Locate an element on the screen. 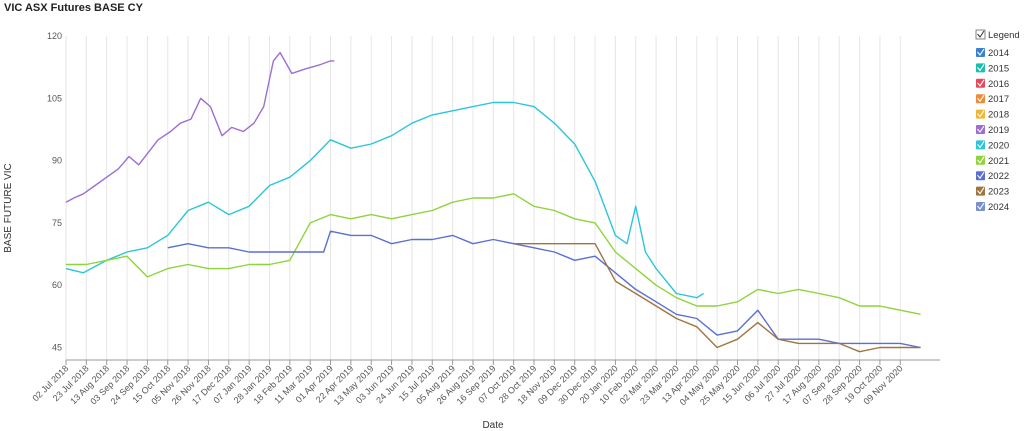 This screenshot has width=1024, height=431. y-tick-label: 90 is located at coordinates (57, 161).